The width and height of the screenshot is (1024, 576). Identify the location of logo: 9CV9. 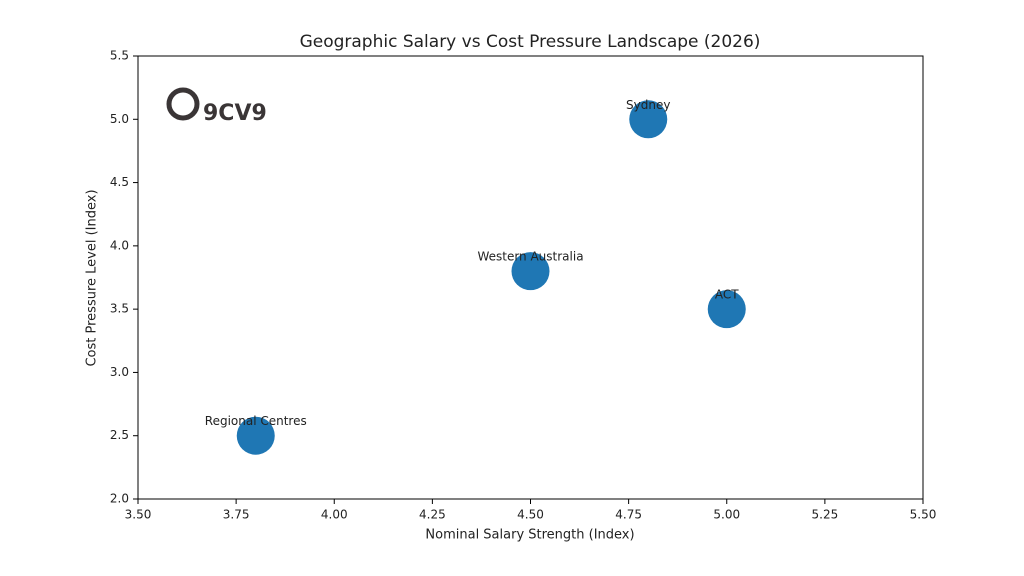
(216, 106).